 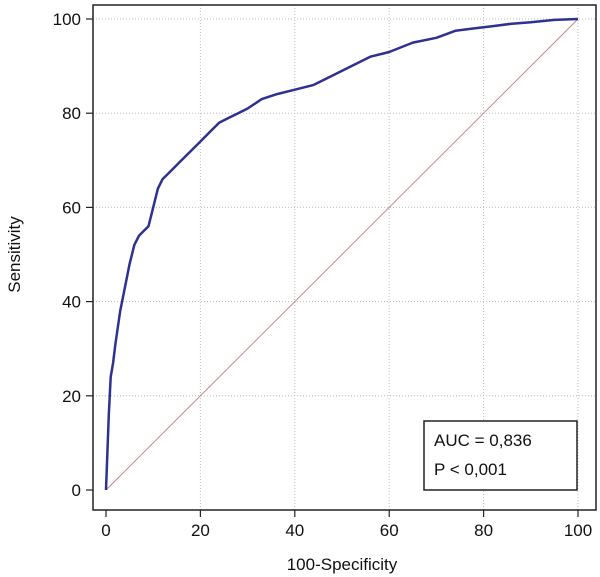 I want to click on y-tick-label: 40, so click(x=71, y=302).